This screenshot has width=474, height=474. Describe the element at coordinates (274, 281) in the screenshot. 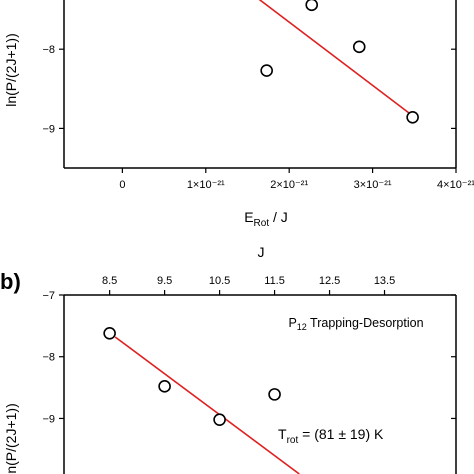

I see `panel-b-top-tick-label: 11.5` at that location.